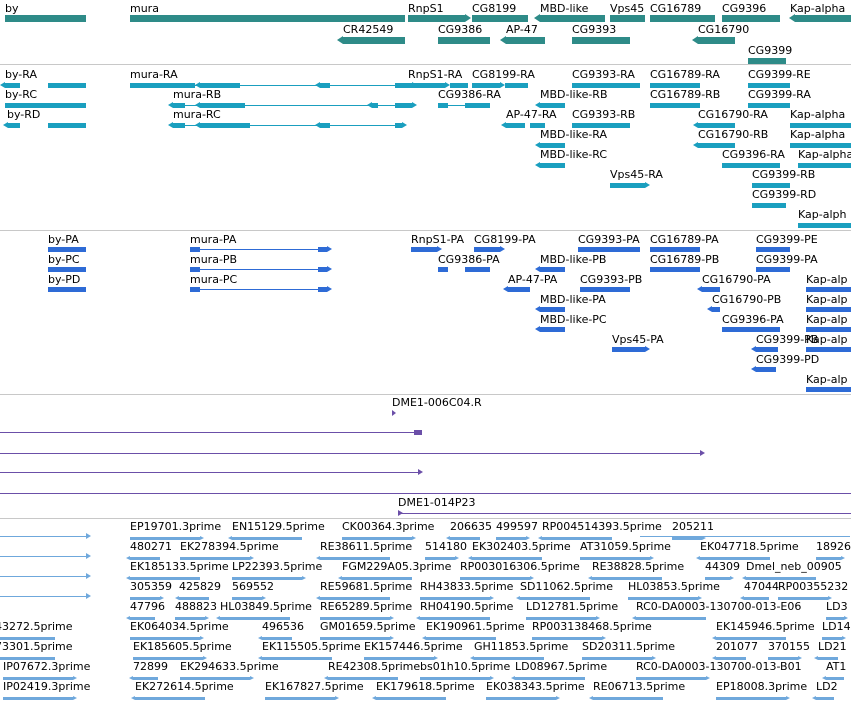 The image size is (851, 702). I want to click on clone-feature-glyph, so click(418, 432).